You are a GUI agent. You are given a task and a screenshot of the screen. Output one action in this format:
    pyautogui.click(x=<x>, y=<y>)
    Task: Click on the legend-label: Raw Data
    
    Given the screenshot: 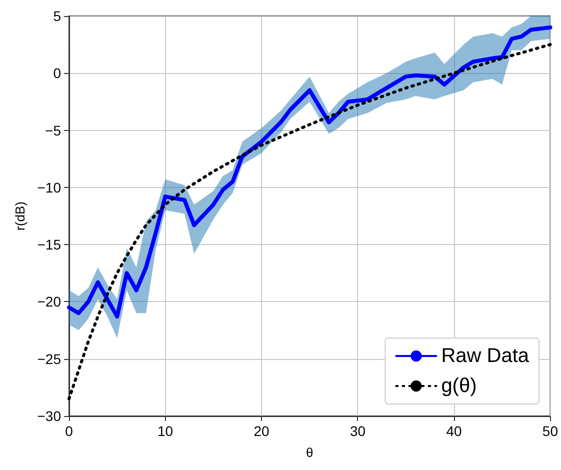 What is the action you would take?
    pyautogui.click(x=485, y=356)
    